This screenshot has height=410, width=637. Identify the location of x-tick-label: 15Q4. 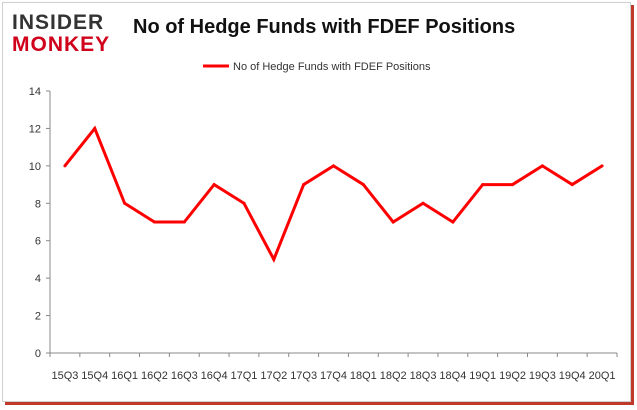
(94, 376).